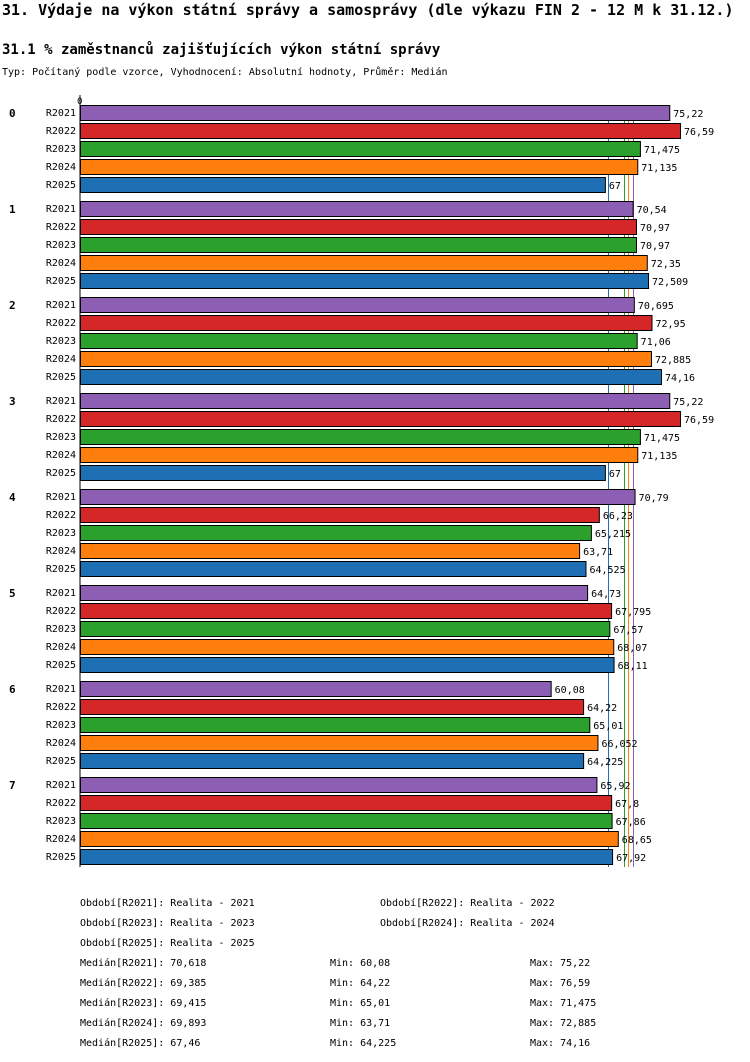 The width and height of the screenshot is (750, 1062). Describe the element at coordinates (633, 612) in the screenshot. I see `data-label: 67,795` at that location.